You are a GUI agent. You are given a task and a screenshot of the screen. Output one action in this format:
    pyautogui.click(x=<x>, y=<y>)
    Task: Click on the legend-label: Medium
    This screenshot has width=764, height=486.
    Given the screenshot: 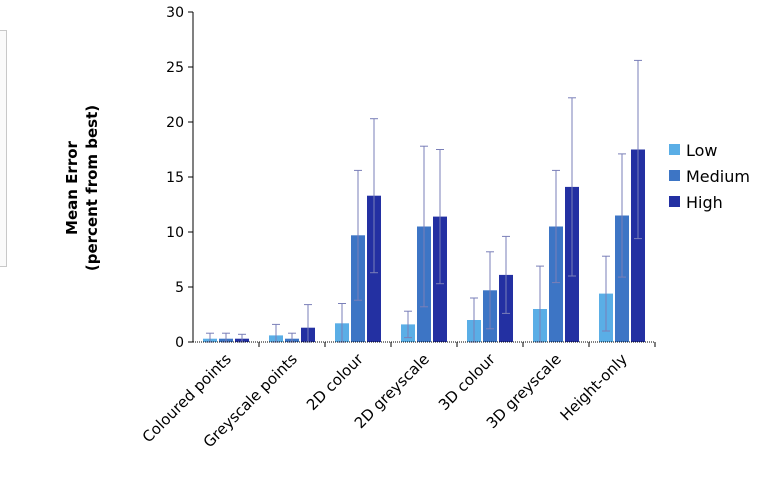 What is the action you would take?
    pyautogui.click(x=718, y=176)
    